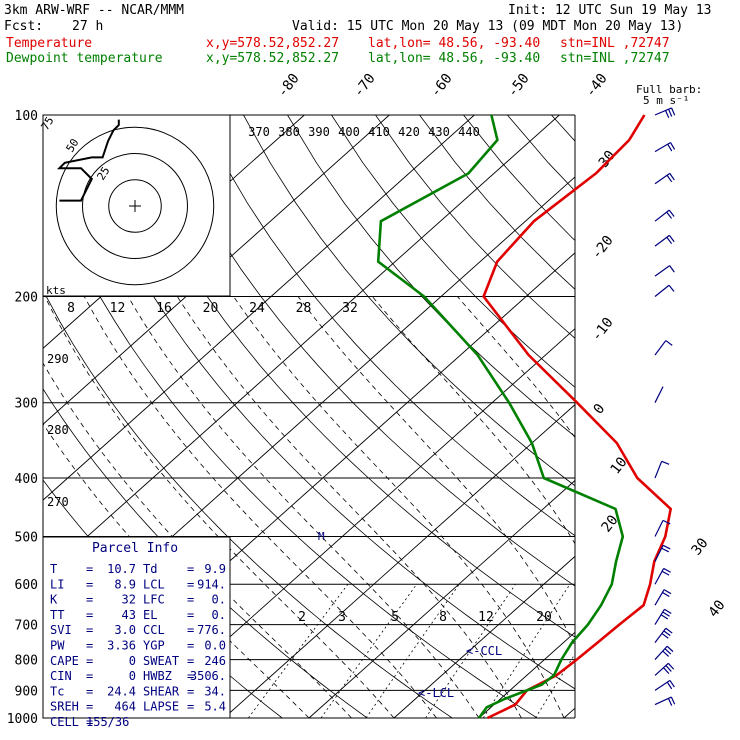 This screenshot has width=740, height=740. What do you see at coordinates (71, 308) in the screenshot?
I see `hodograph-speed-label: 8` at bounding box center [71, 308].